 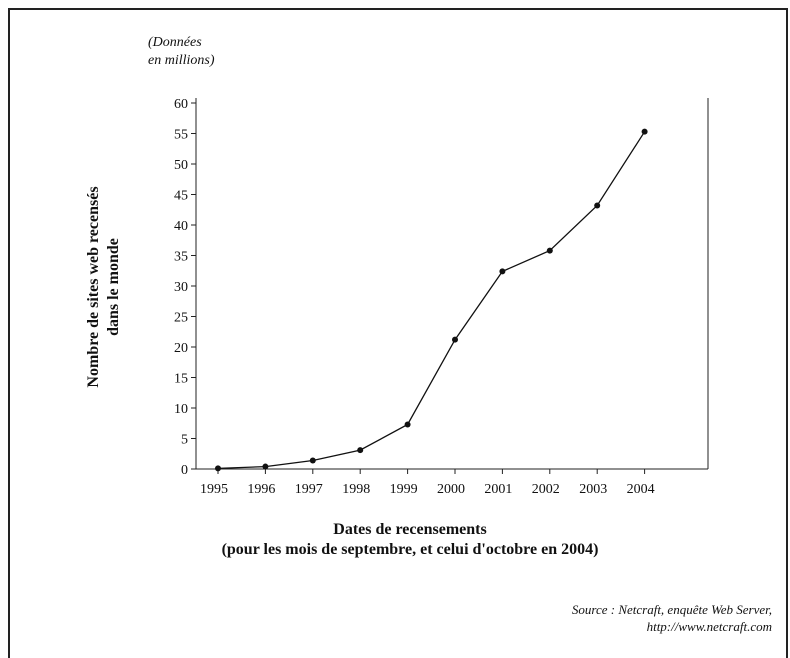 What do you see at coordinates (671, 609) in the screenshot?
I see `source-line-1: Source : Netcraft, enquête Web Server,` at bounding box center [671, 609].